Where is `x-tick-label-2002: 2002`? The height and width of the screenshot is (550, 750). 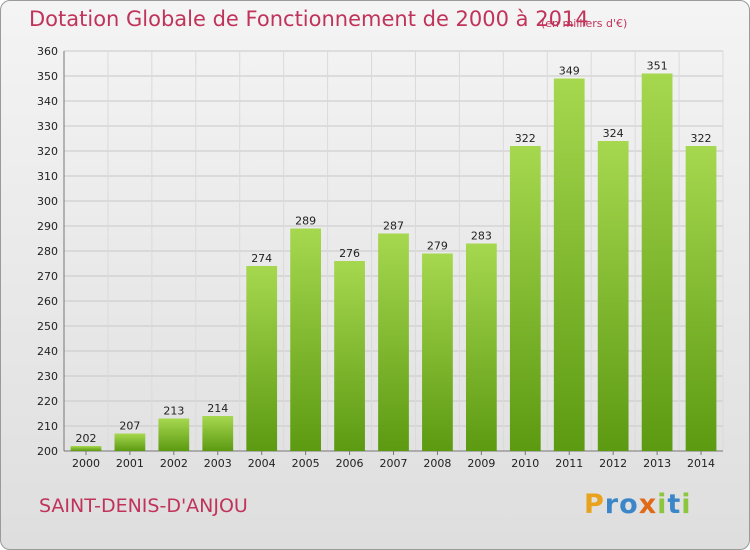
x-tick-label-2002: 2002 is located at coordinates (174, 463).